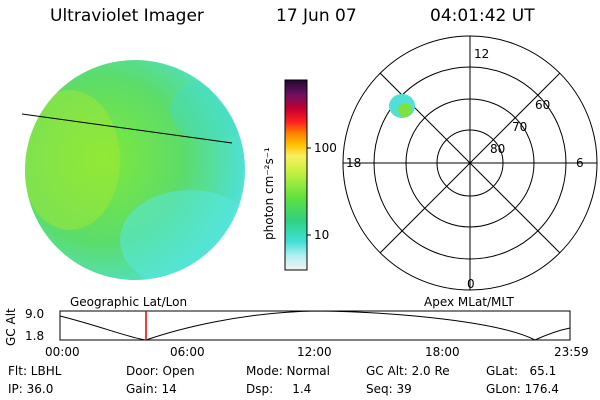  What do you see at coordinates (279, 389) in the screenshot?
I see `info-dsp: Dsp: 1.4` at bounding box center [279, 389].